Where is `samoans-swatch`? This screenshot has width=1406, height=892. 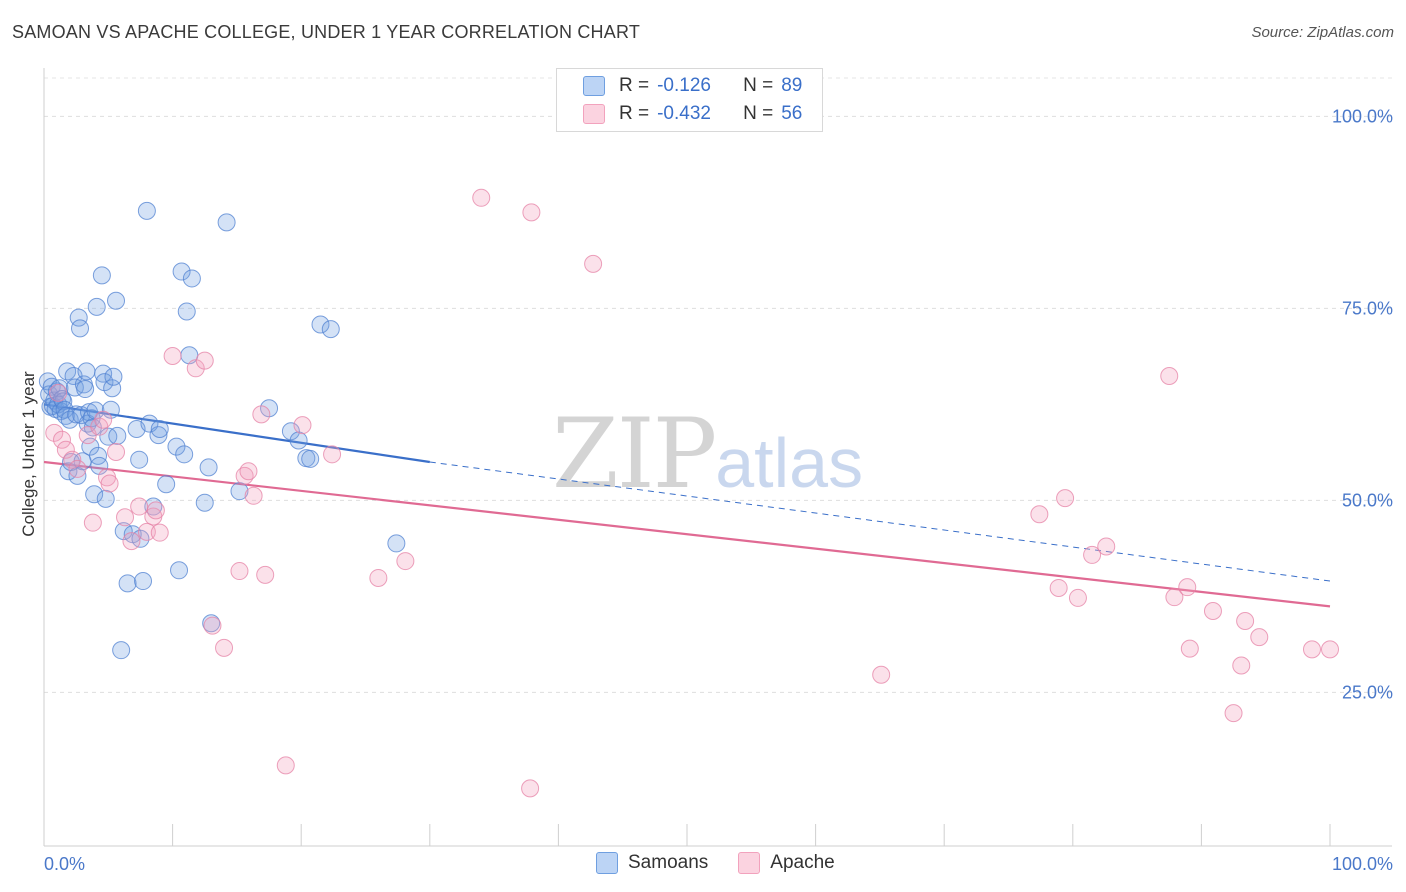 samoans-swatch is located at coordinates (594, 86).